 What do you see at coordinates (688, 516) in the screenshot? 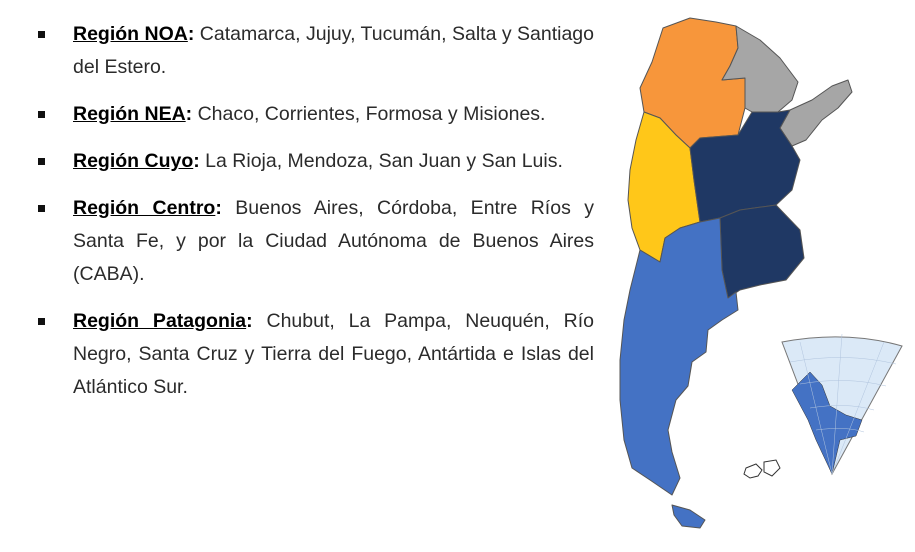
I see `region-shape-tierra-del-fuego` at bounding box center [688, 516].